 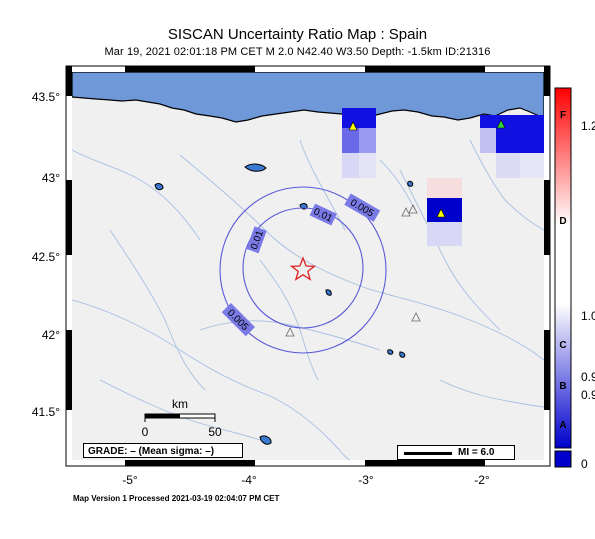 I want to click on grade-letter-a: A, so click(x=562, y=425).